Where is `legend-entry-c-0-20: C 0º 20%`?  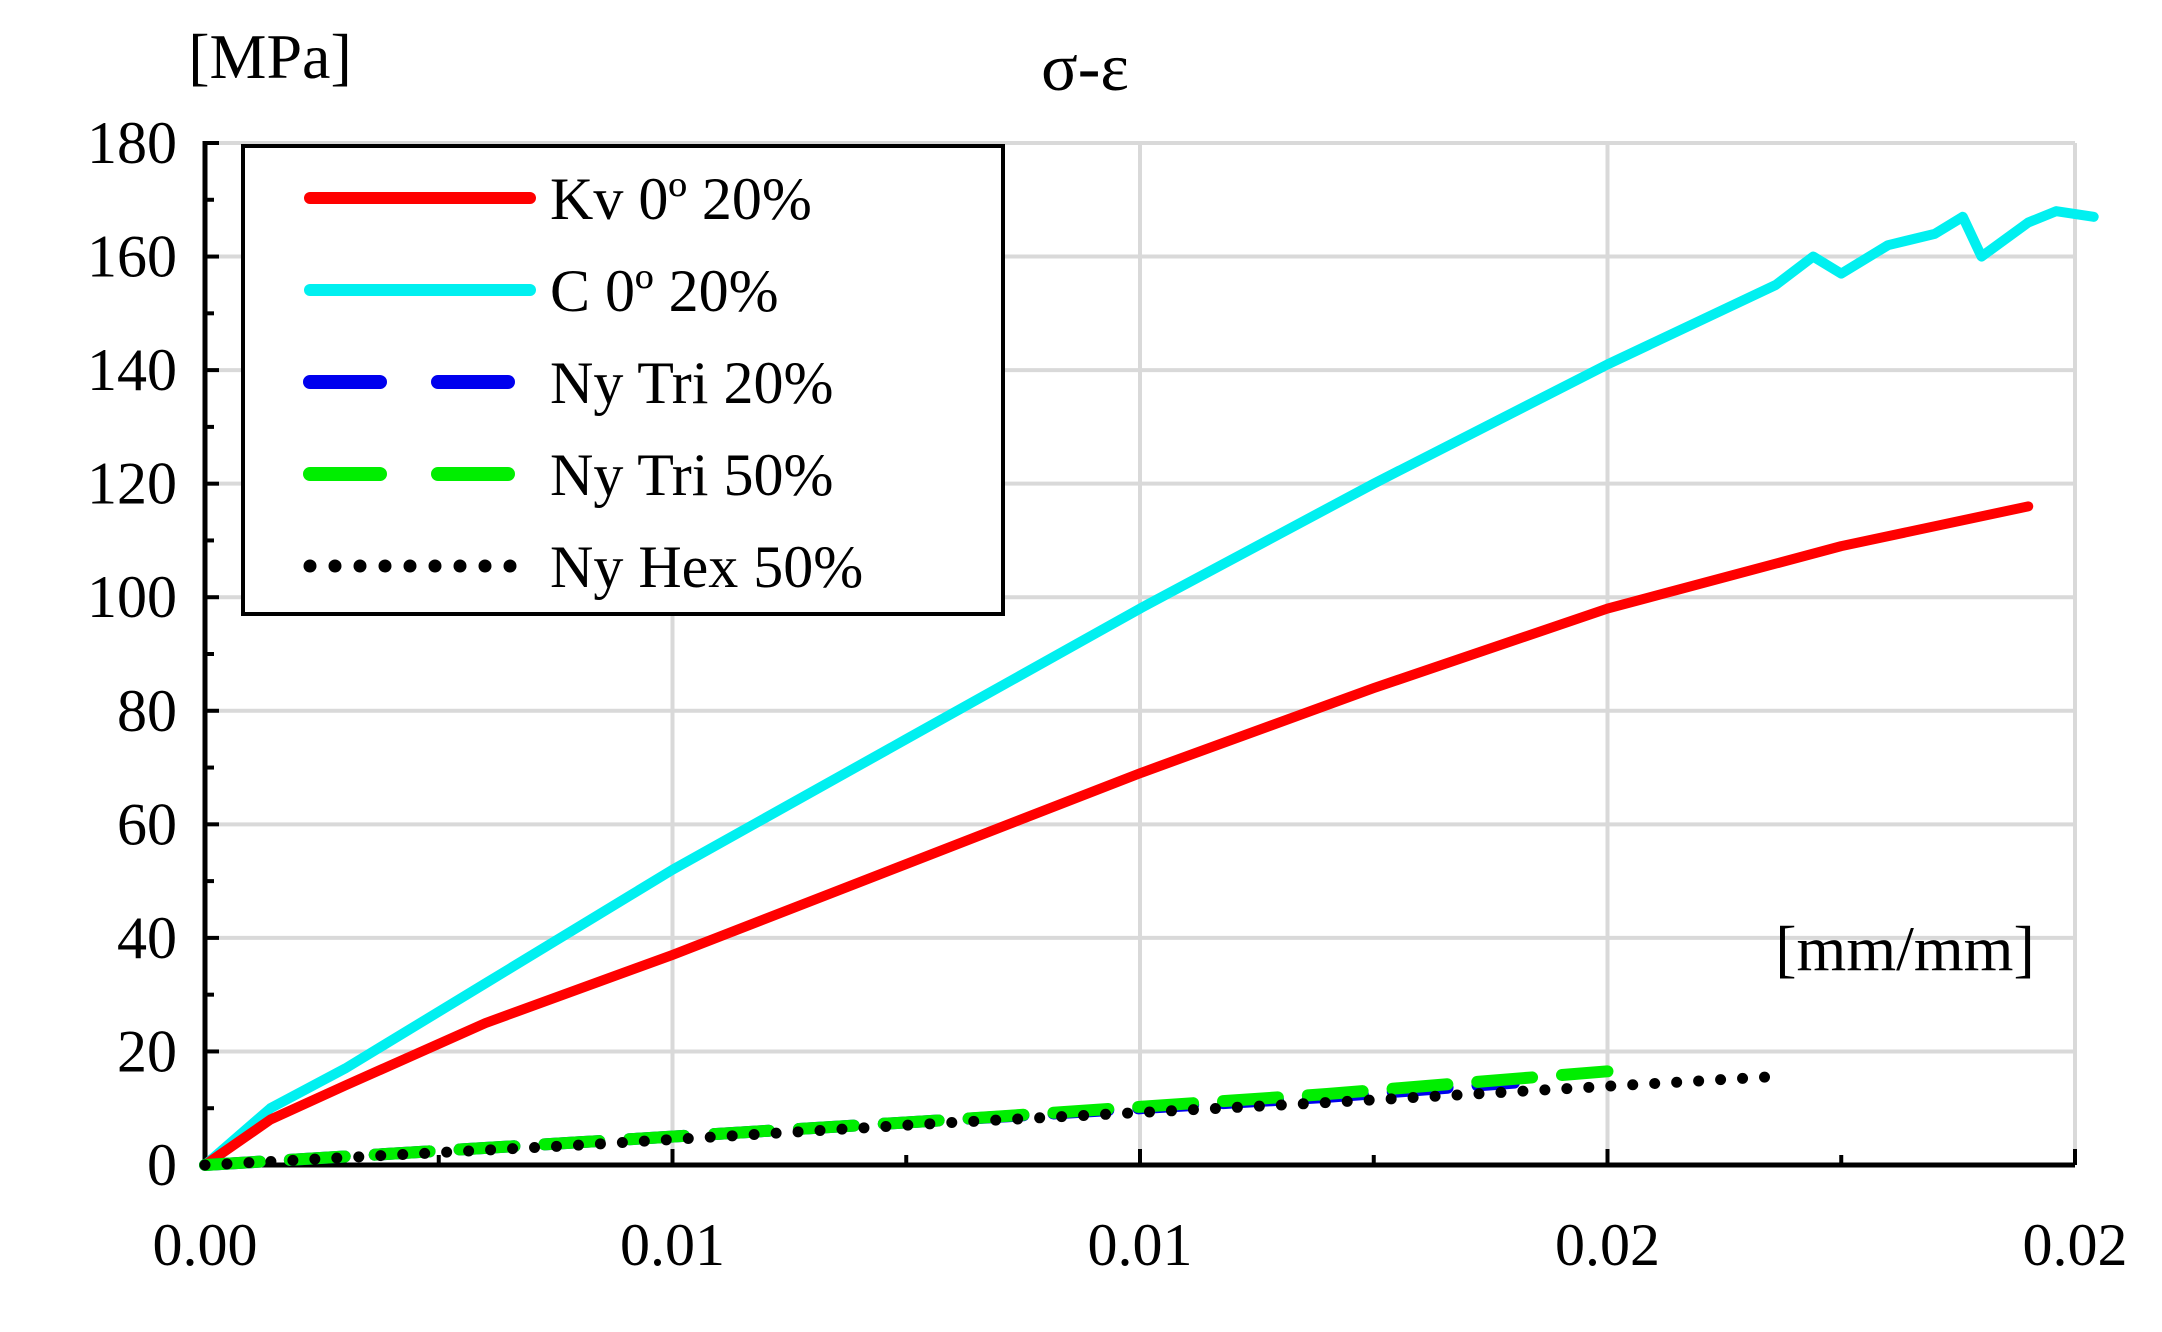
legend-entry-c-0-20: C 0º 20% is located at coordinates (541, 291).